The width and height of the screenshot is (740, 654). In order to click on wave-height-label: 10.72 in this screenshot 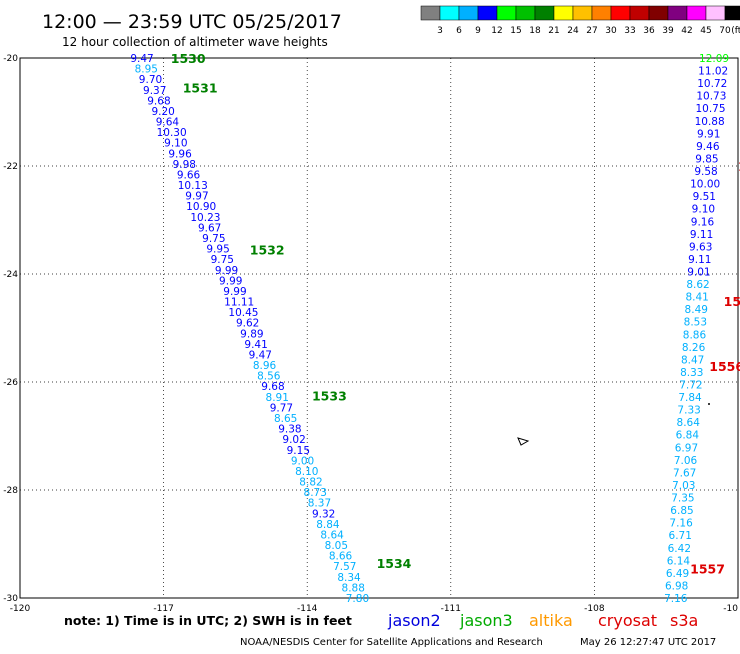, I will do `click(712, 84)`.